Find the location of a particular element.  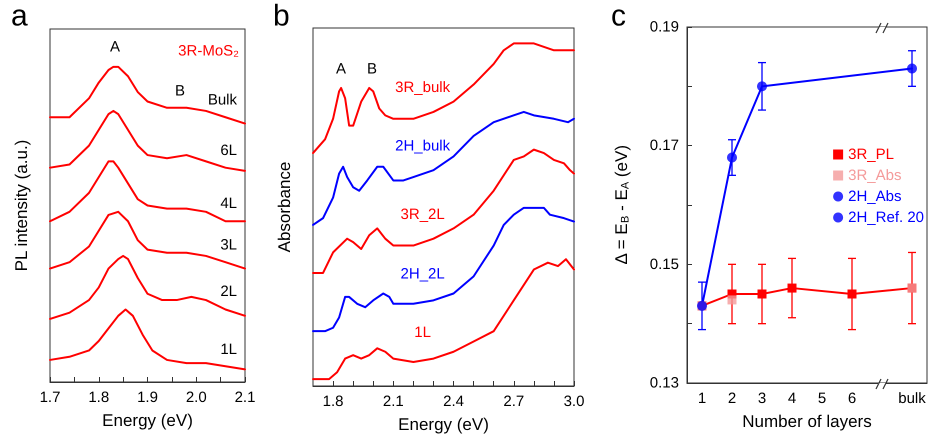

x-tick-label: 6 is located at coordinates (852, 398).